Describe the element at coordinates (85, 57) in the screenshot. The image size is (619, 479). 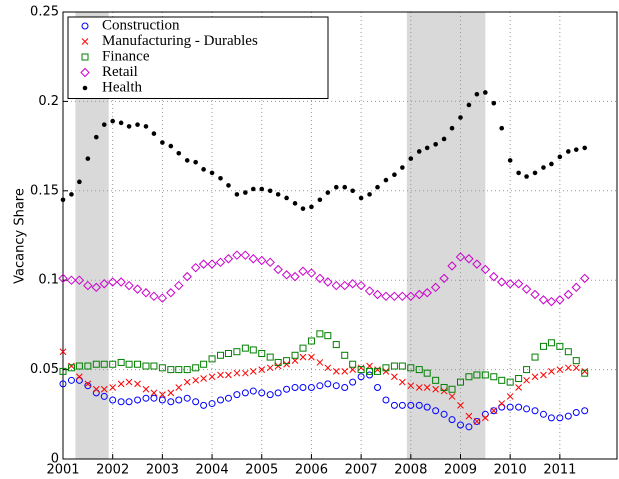
I see `legend-marker` at that location.